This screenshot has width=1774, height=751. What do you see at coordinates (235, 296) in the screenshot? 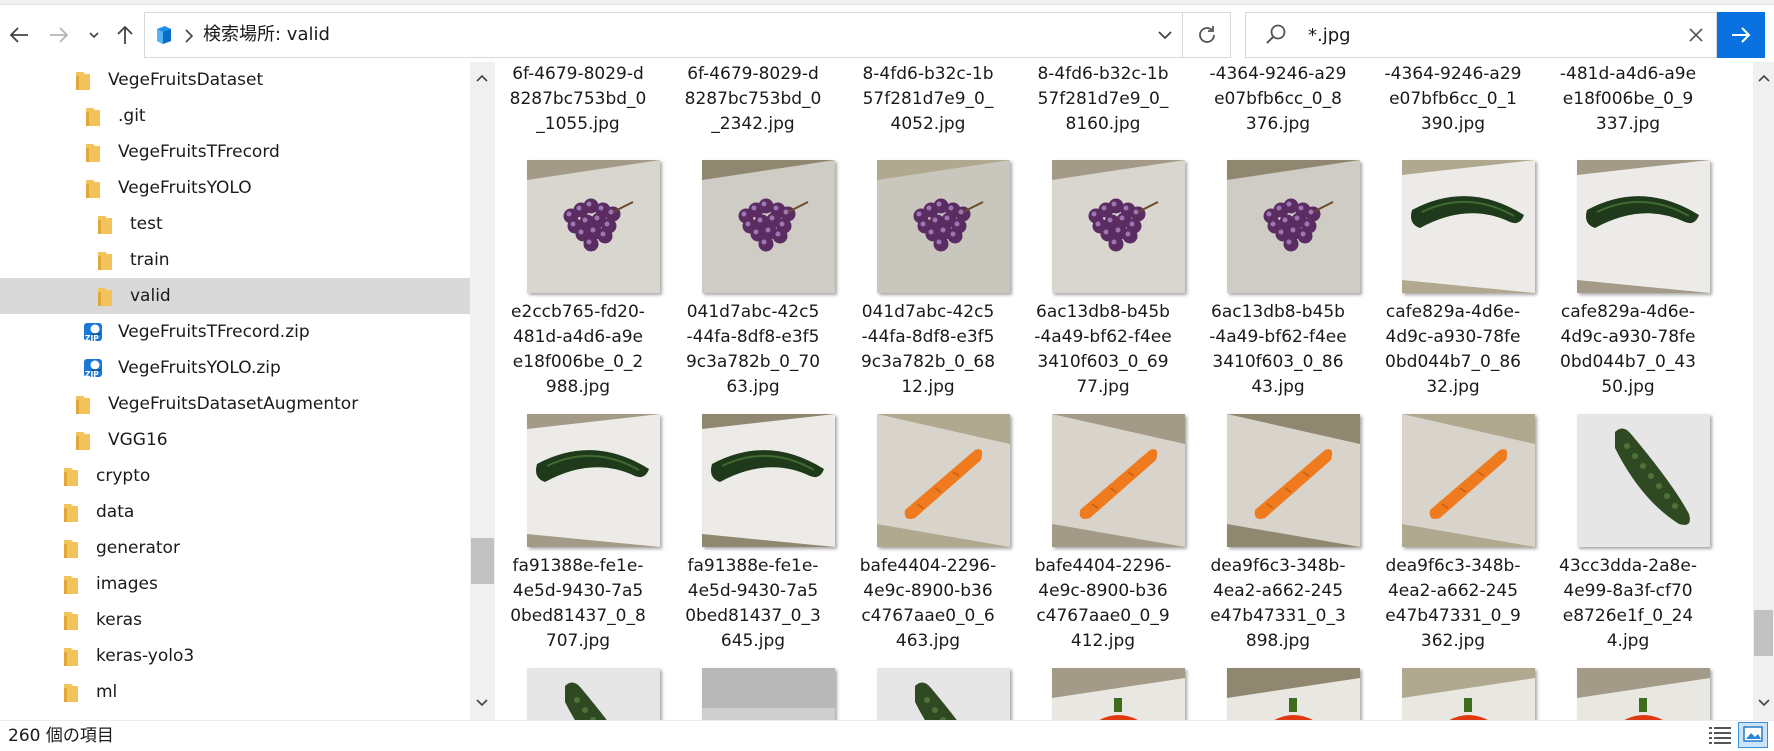
I see `tree-item-valid: valid` at bounding box center [235, 296].